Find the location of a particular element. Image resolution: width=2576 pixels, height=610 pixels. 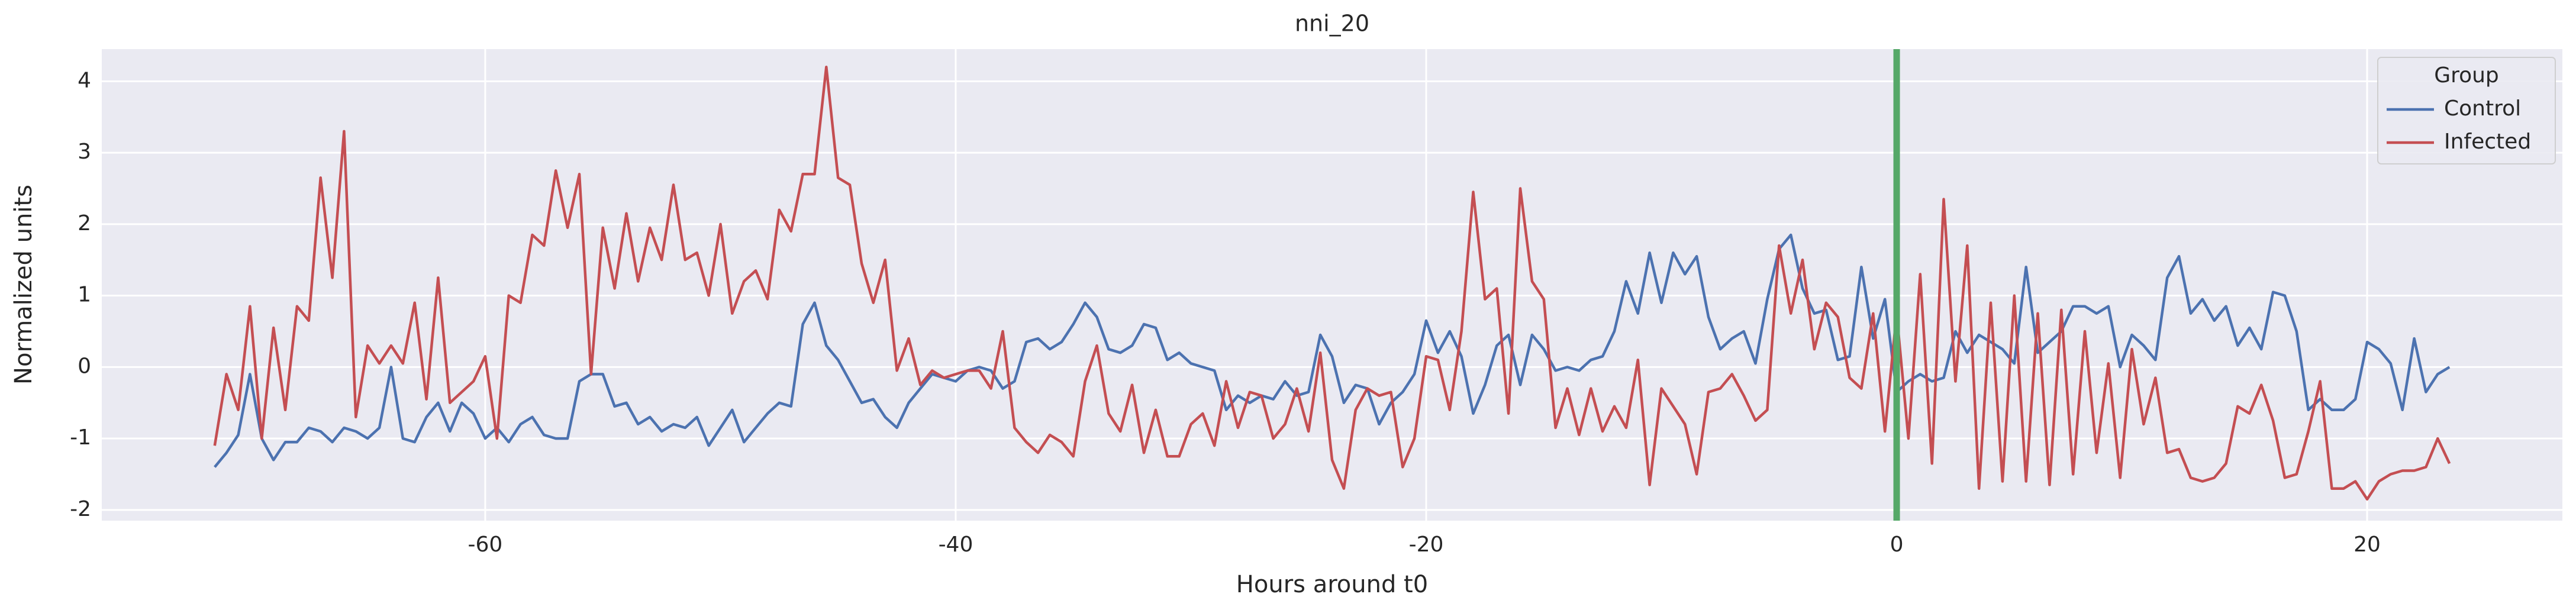

y-tick-label: 1 is located at coordinates (84, 295).